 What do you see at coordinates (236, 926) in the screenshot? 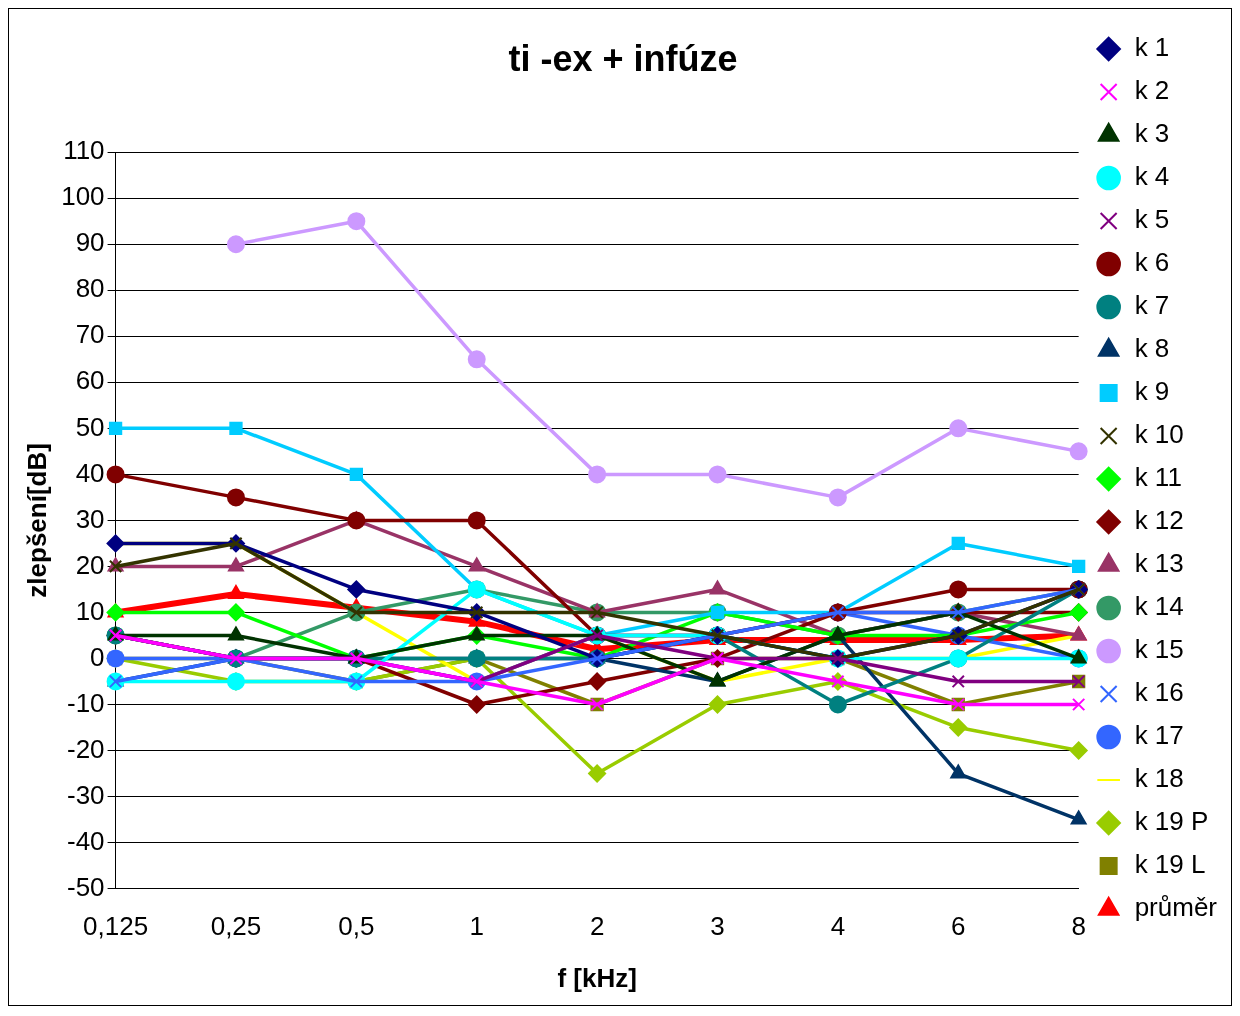
I see `x-tick-label: 0,25` at bounding box center [236, 926].